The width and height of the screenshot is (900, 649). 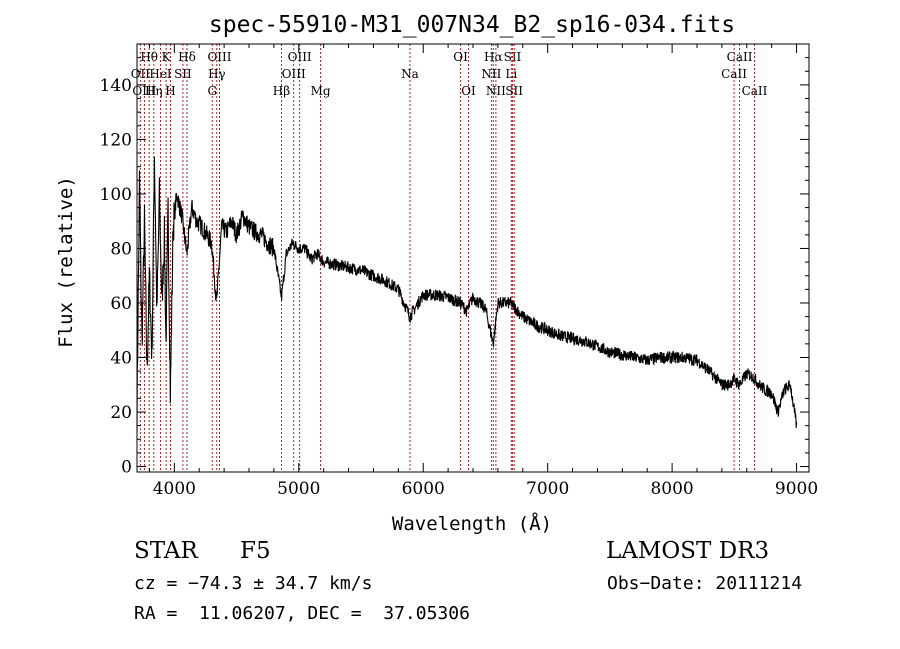 I want to click on line-marker-label: K, so click(x=167, y=57).